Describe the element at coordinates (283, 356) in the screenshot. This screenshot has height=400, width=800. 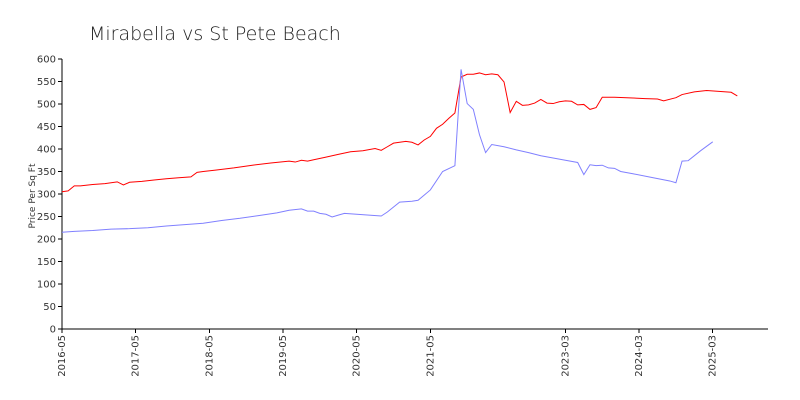
I see `x-tick-label: 2019-05` at that location.